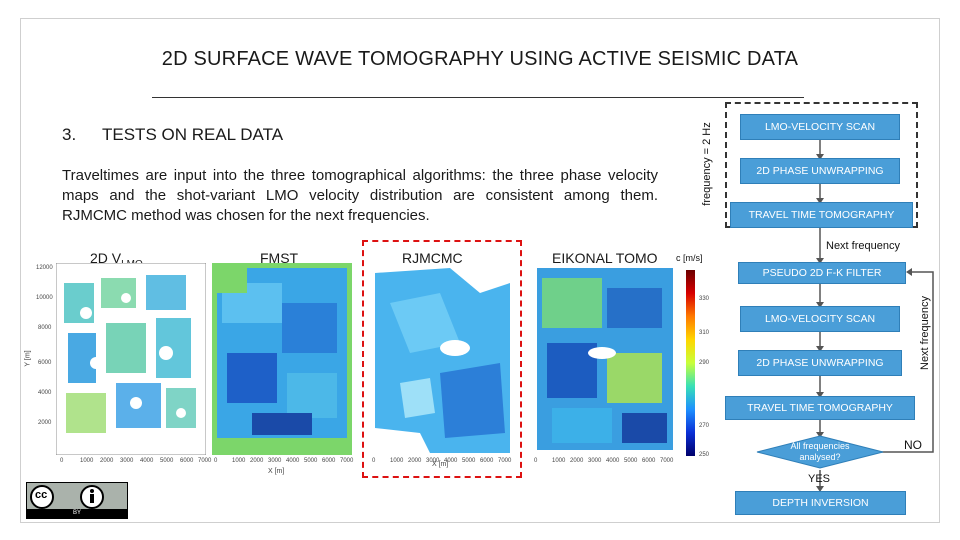  What do you see at coordinates (707, 164) in the screenshot?
I see `frequency-label: frequency = 2 Hz` at bounding box center [707, 164].